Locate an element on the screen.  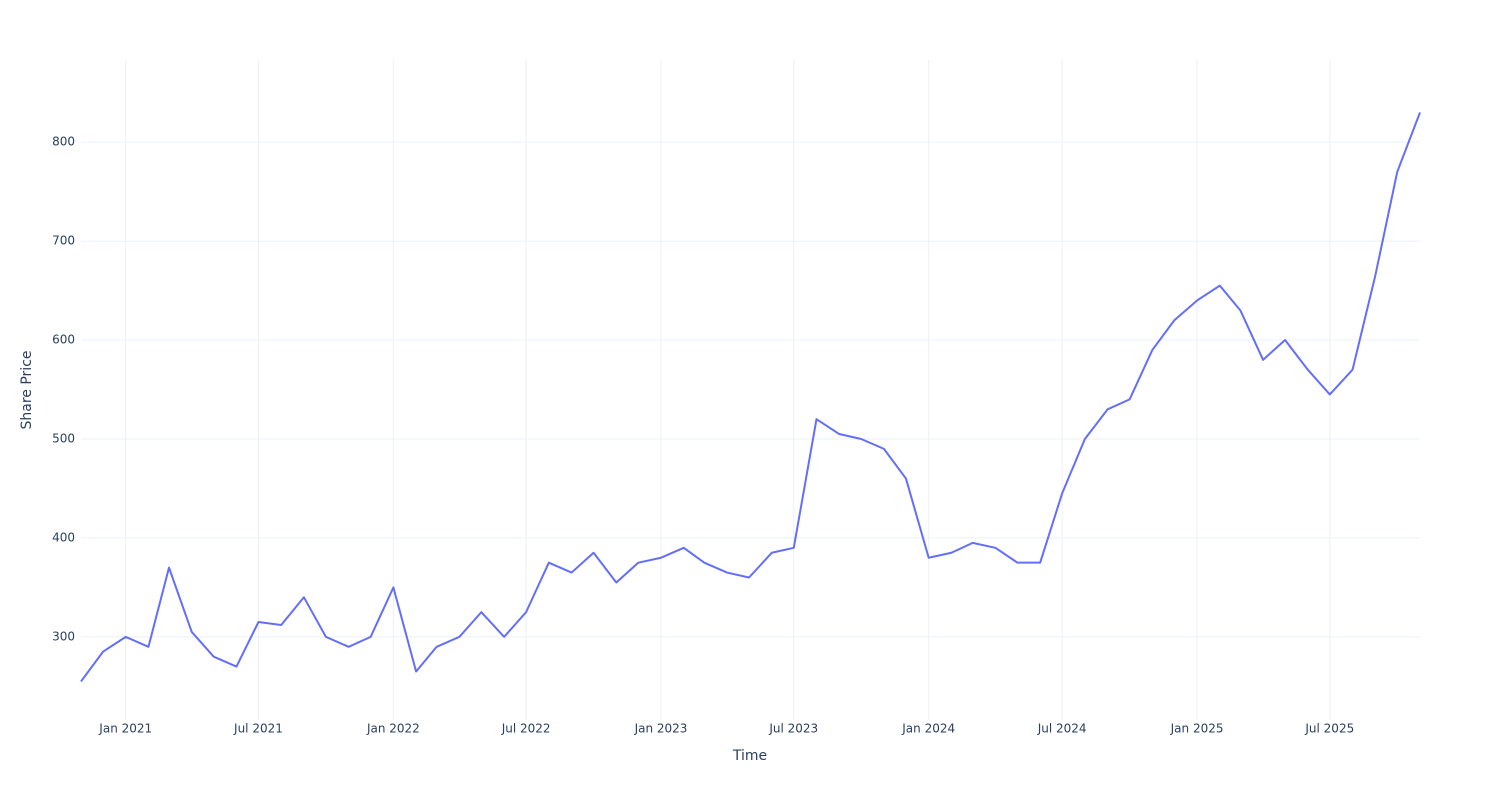
y-tick-label: 600 is located at coordinates (63, 340).